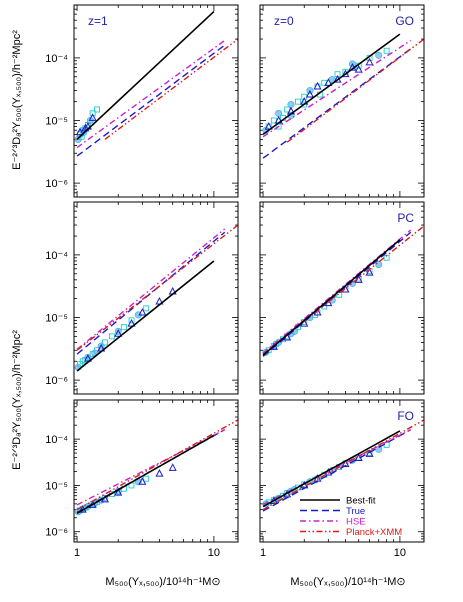 The width and height of the screenshot is (463, 602). What do you see at coordinates (17, 400) in the screenshot?
I see `y-axis-title-bottom: E⁻²ᐟ³Dₐ²Y₅₀₀(Yₓ,₅₀₀)/h⁻²Mpc²` at bounding box center [17, 400].